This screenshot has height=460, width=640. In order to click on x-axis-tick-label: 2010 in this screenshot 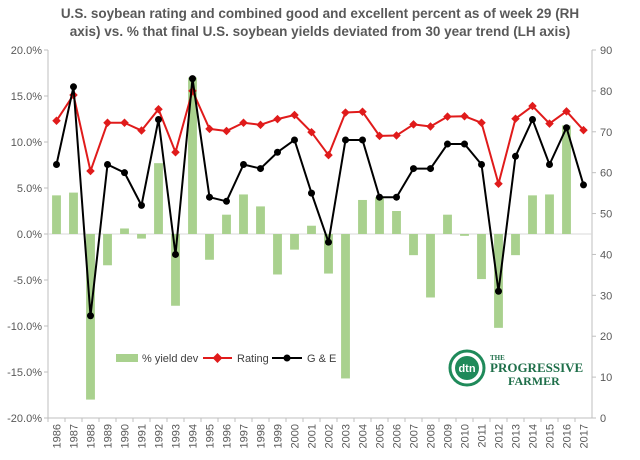, I will do `click(466, 436)`.